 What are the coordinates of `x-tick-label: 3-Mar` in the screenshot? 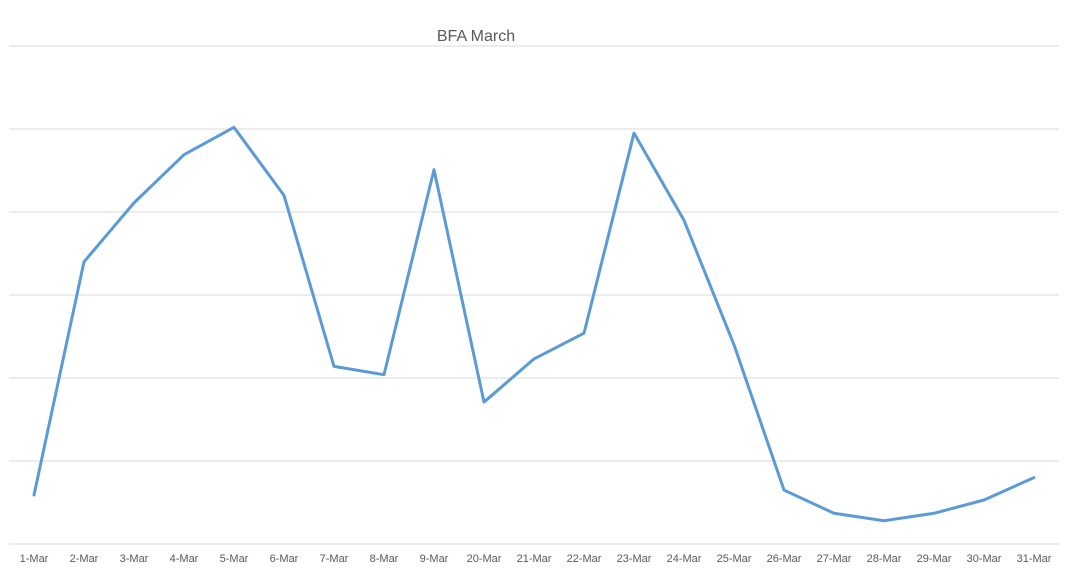 It's located at (134, 559).